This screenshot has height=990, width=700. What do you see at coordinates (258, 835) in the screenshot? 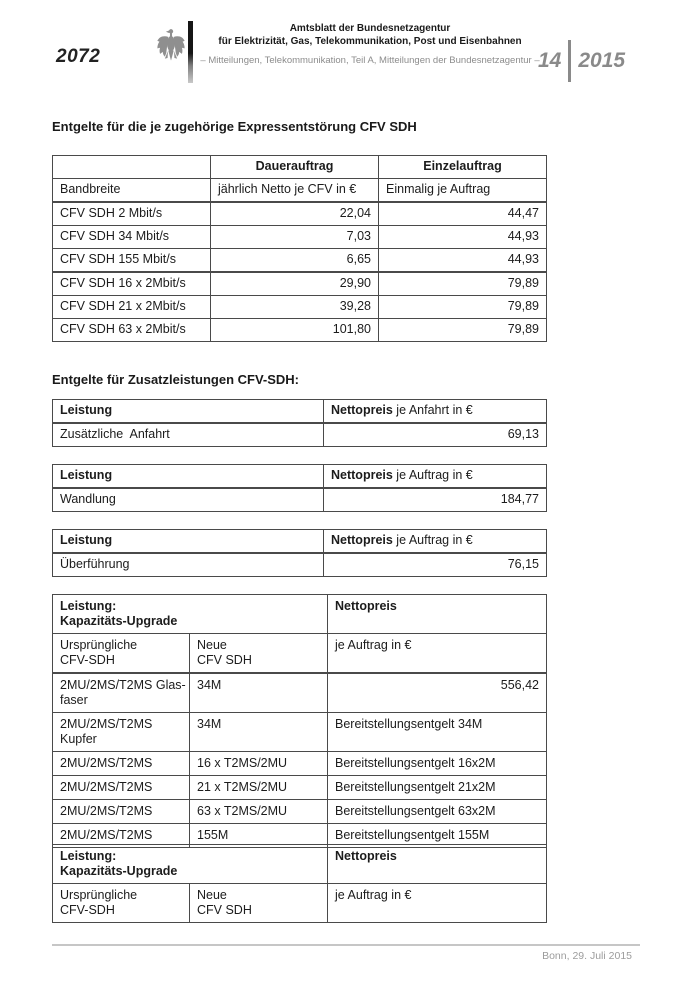
I see `table-cell: 155M` at bounding box center [258, 835].